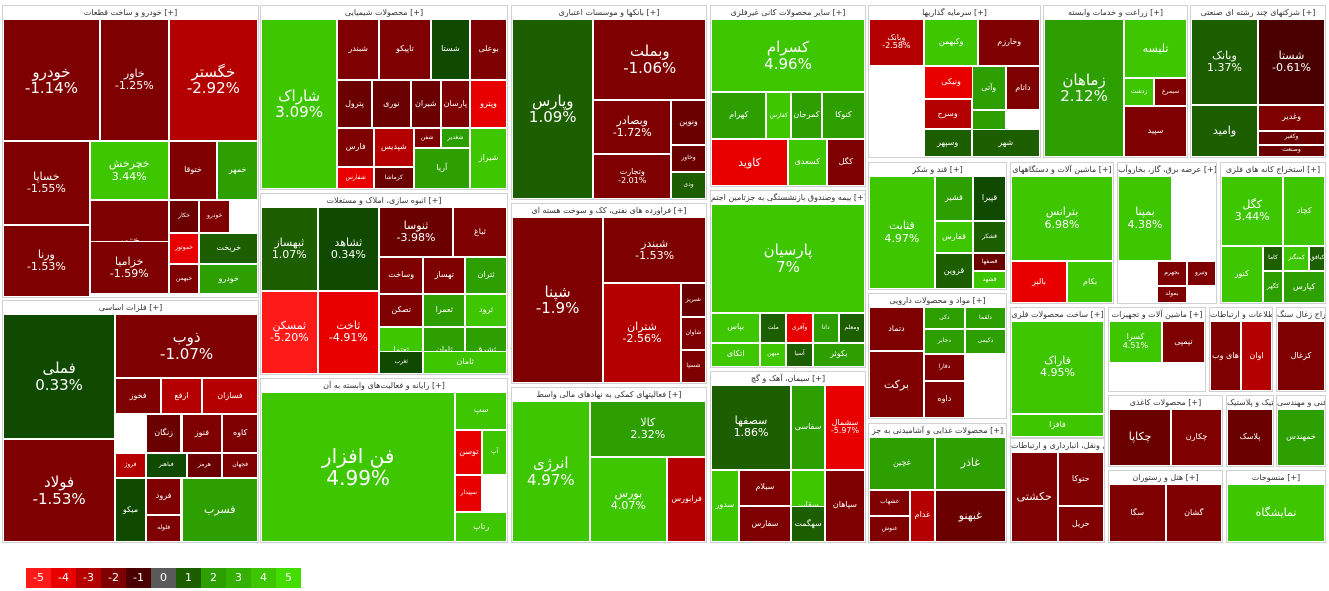 This screenshot has height=591, width=1329. Describe the element at coordinates (825, 328) in the screenshot. I see `stock-tile: دانا` at that location.